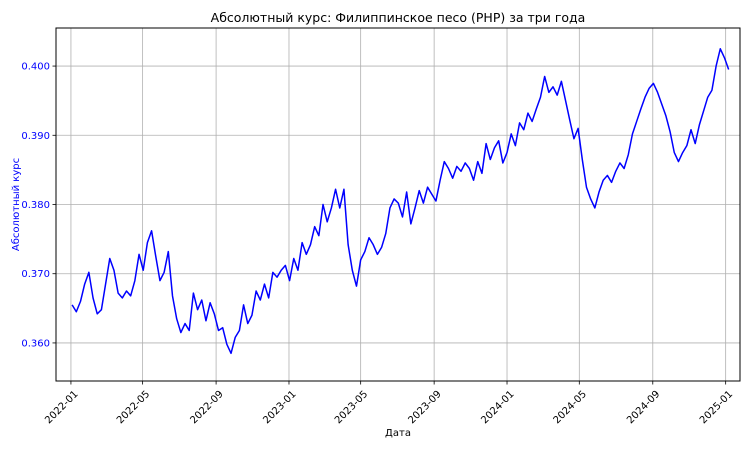 Image resolution: width=750 pixels, height=450 pixels. I want to click on x-axis-label: Дата, so click(398, 433).